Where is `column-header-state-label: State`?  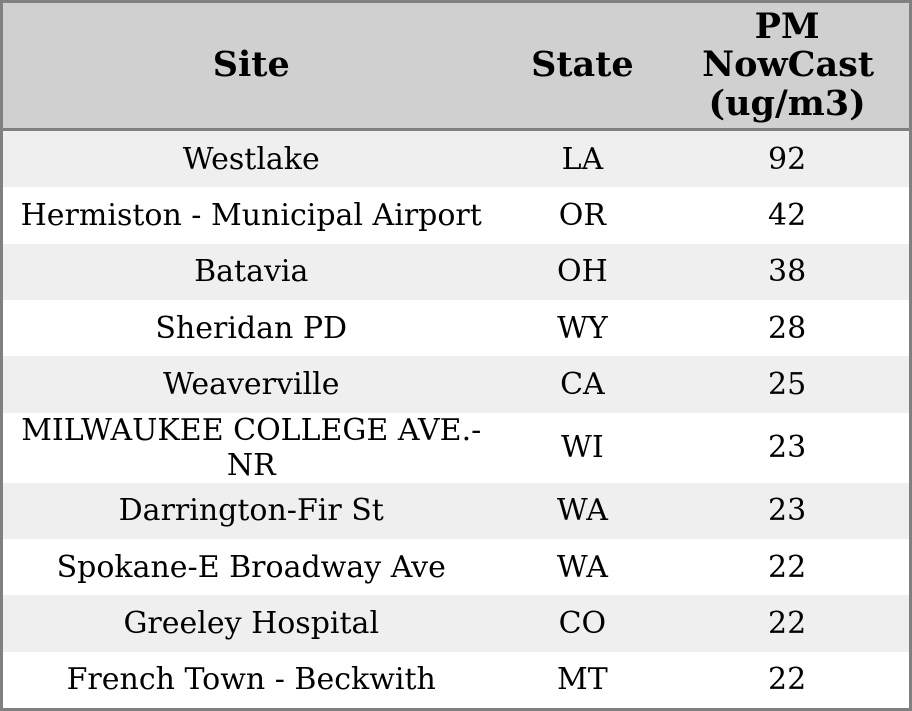
column-header-state-label: State is located at coordinates (582, 65).